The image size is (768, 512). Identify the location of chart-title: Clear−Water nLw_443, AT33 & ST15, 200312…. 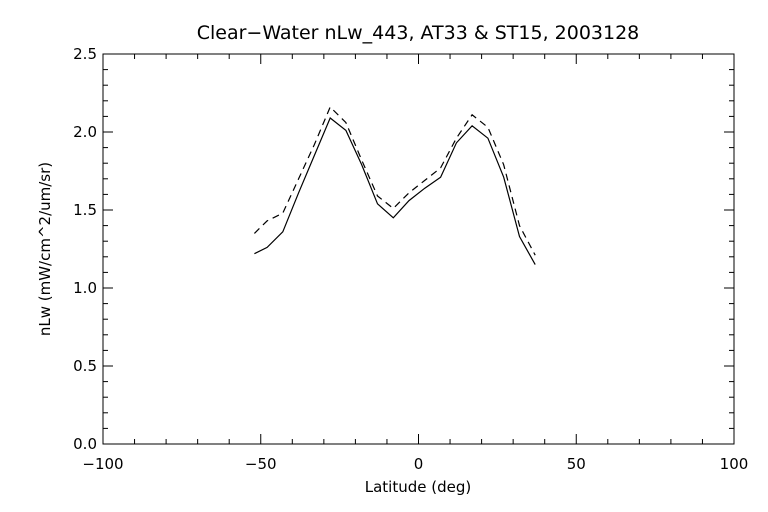
(418, 33).